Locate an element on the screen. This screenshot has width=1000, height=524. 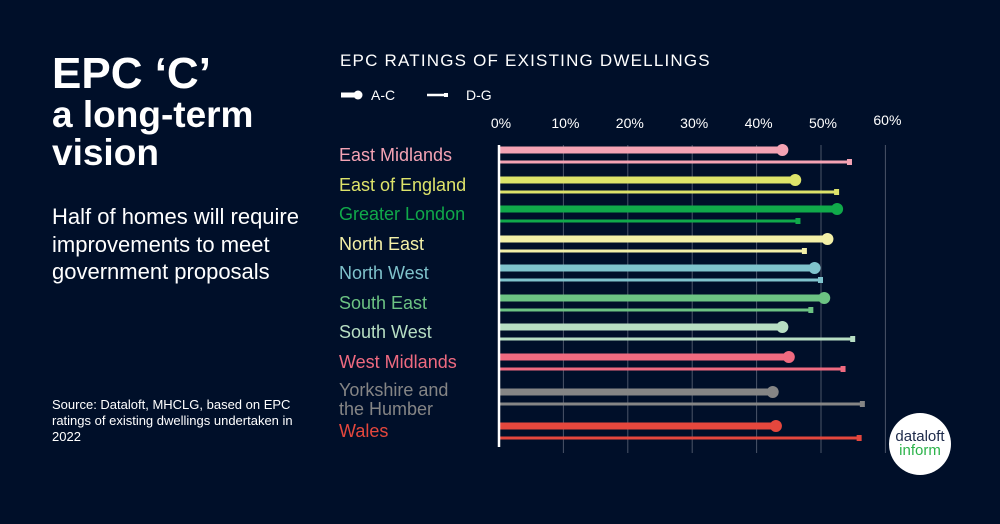
title-line-2: a long-term is located at coordinates (153, 114).